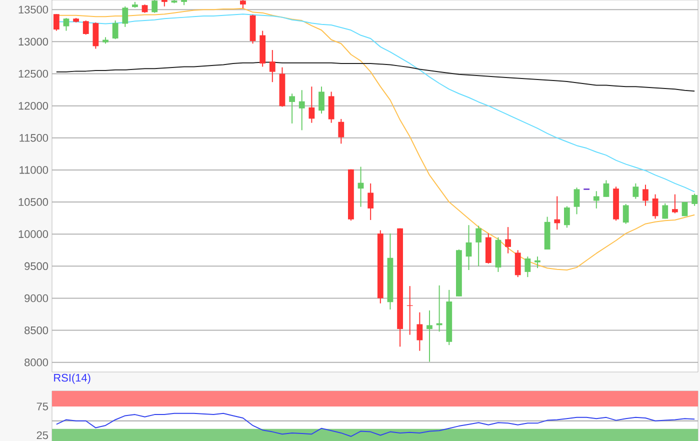  Describe the element at coordinates (33, 202) in the screenshot. I see `y-tick-label: 10500` at that location.